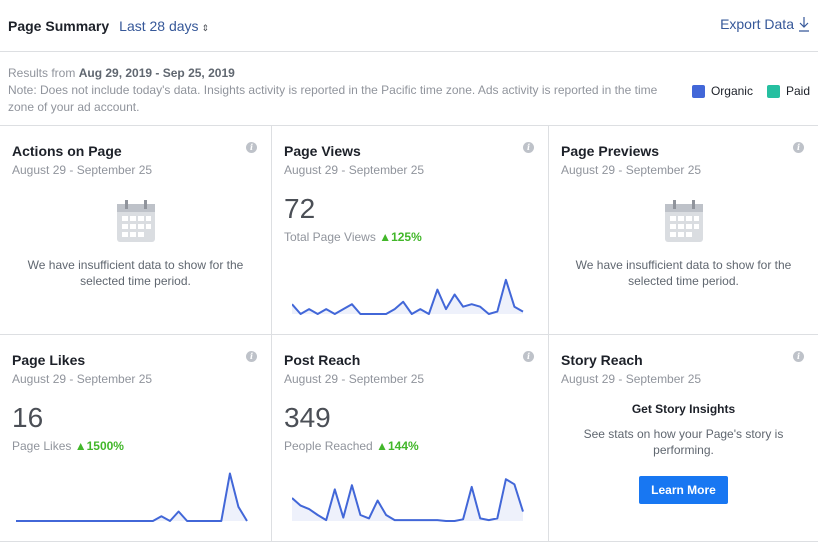  Describe the element at coordinates (42, 446) in the screenshot. I see `metric-label-text: Page Likes` at that location.